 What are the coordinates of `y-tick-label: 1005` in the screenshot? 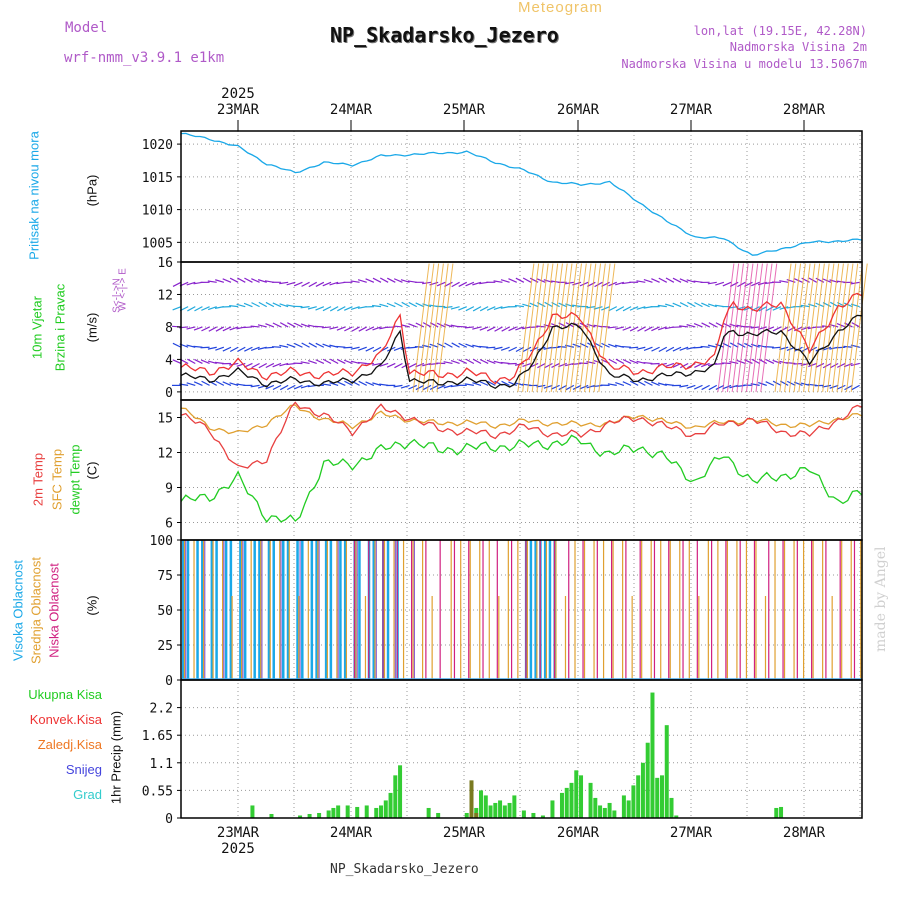 It's located at (157, 243).